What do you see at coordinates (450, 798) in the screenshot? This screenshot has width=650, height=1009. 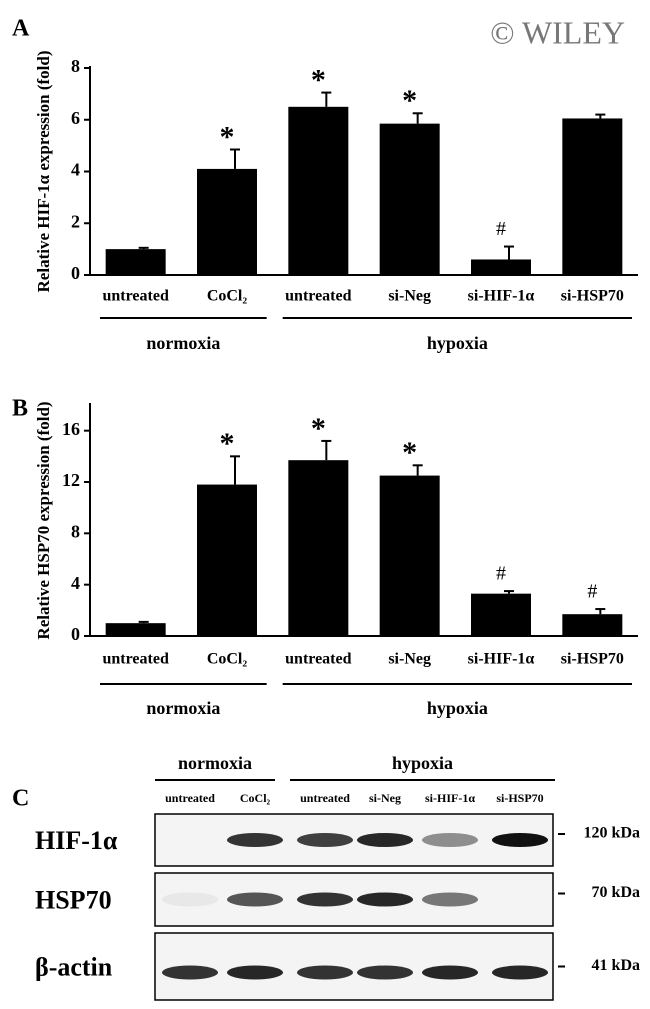 I see `lane-label: si-HIF-1α` at bounding box center [450, 798].